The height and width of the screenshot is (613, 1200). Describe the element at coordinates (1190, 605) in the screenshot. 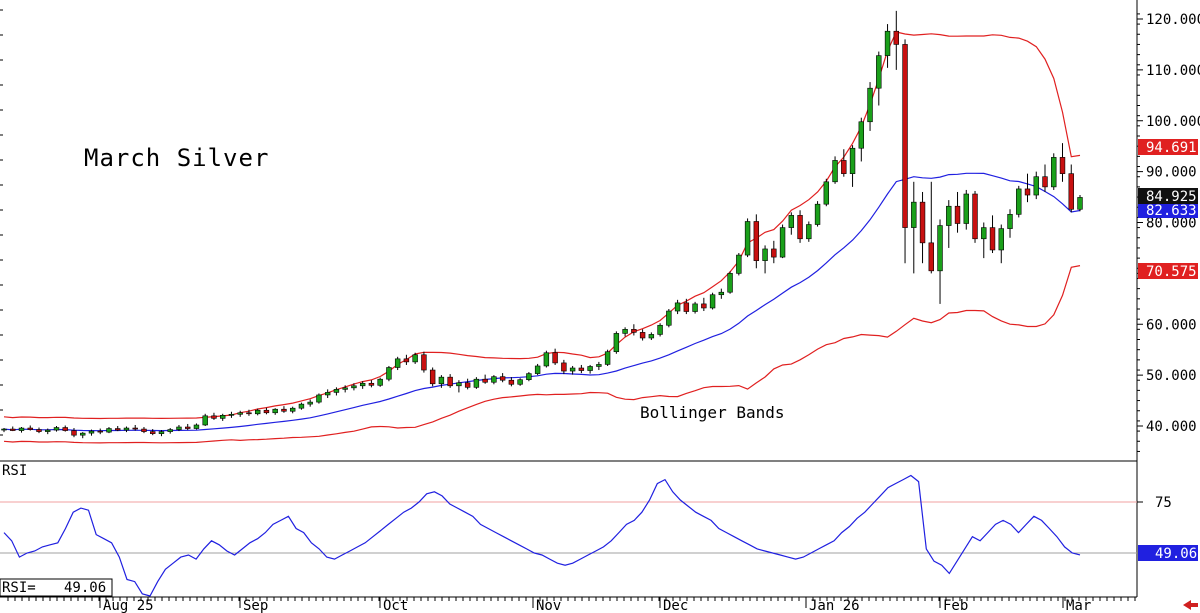

I see `scroll-left-arrow-icon` at that location.